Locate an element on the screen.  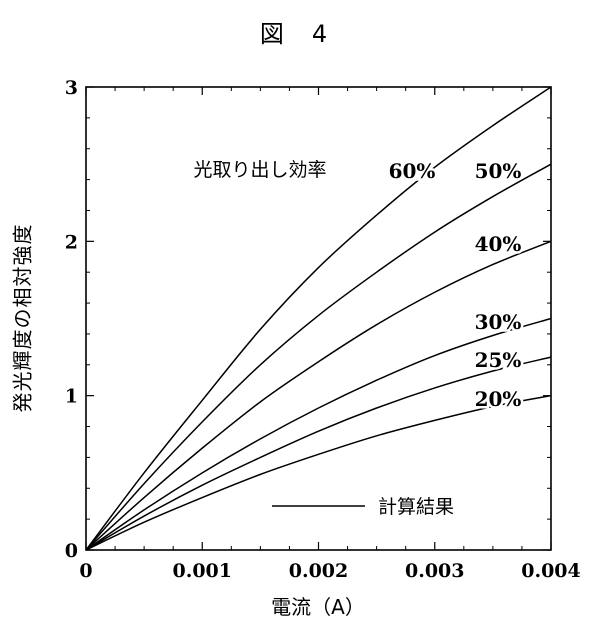
series-label: 50% is located at coordinates (498, 171).